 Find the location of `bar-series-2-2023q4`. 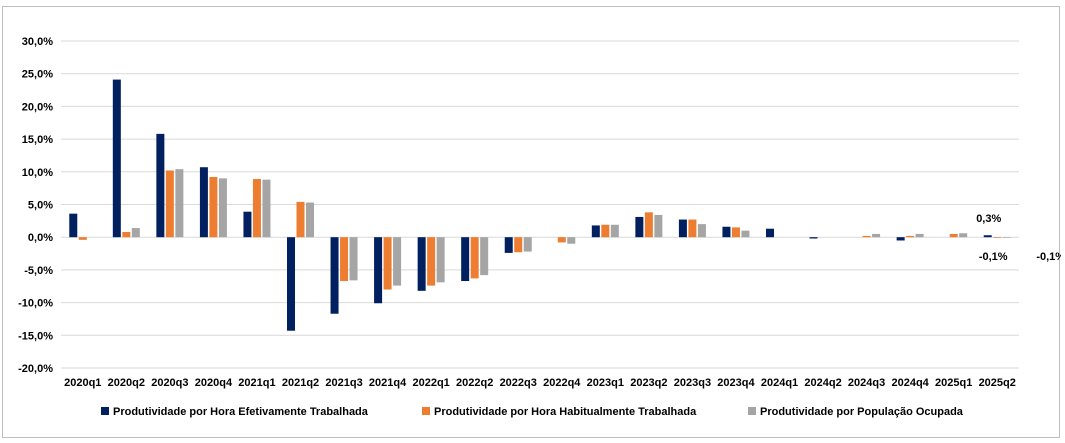

bar-series-2-2023q4 is located at coordinates (735, 232).